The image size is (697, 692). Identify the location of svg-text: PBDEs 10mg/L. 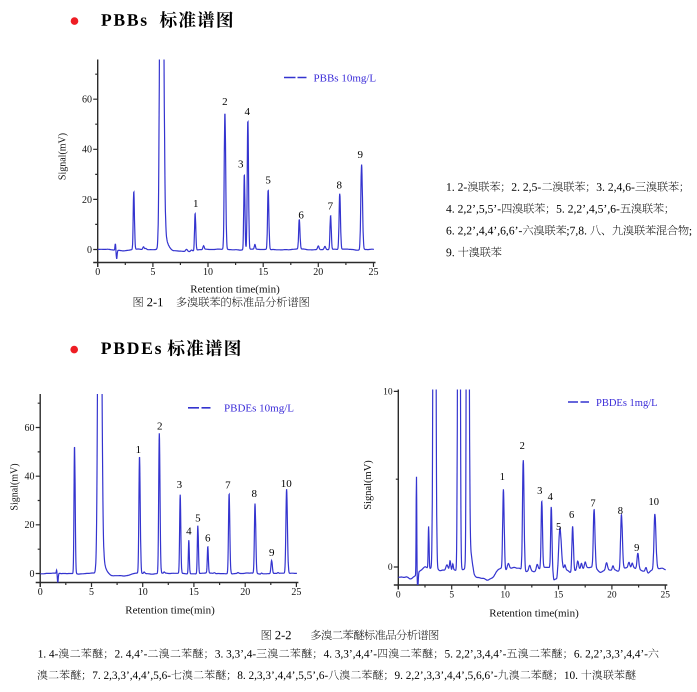
(259, 409).